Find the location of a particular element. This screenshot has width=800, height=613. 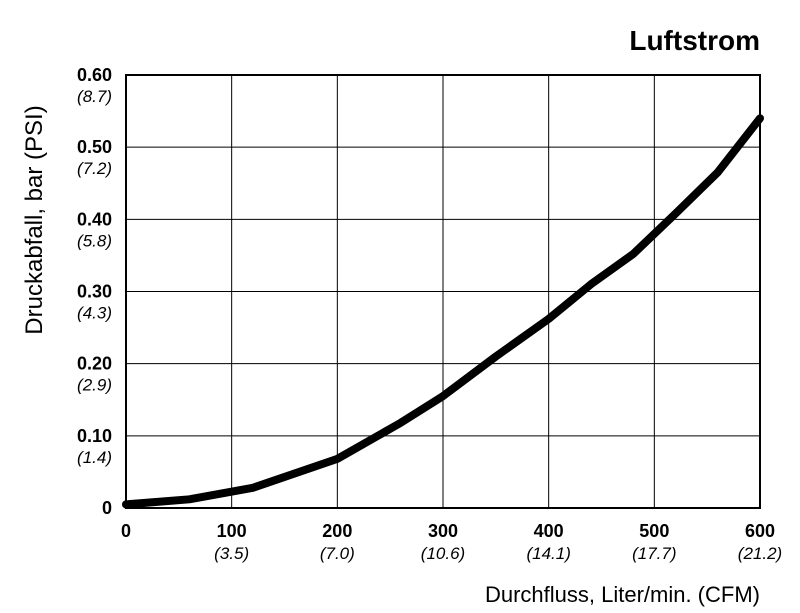

x-tick-sublabel: (7.0) is located at coordinates (337, 553).